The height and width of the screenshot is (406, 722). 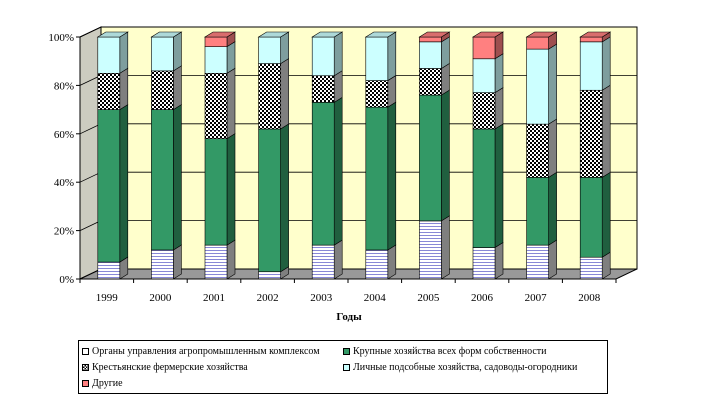 I want to click on bar-2006-s1, so click(x=488, y=186).